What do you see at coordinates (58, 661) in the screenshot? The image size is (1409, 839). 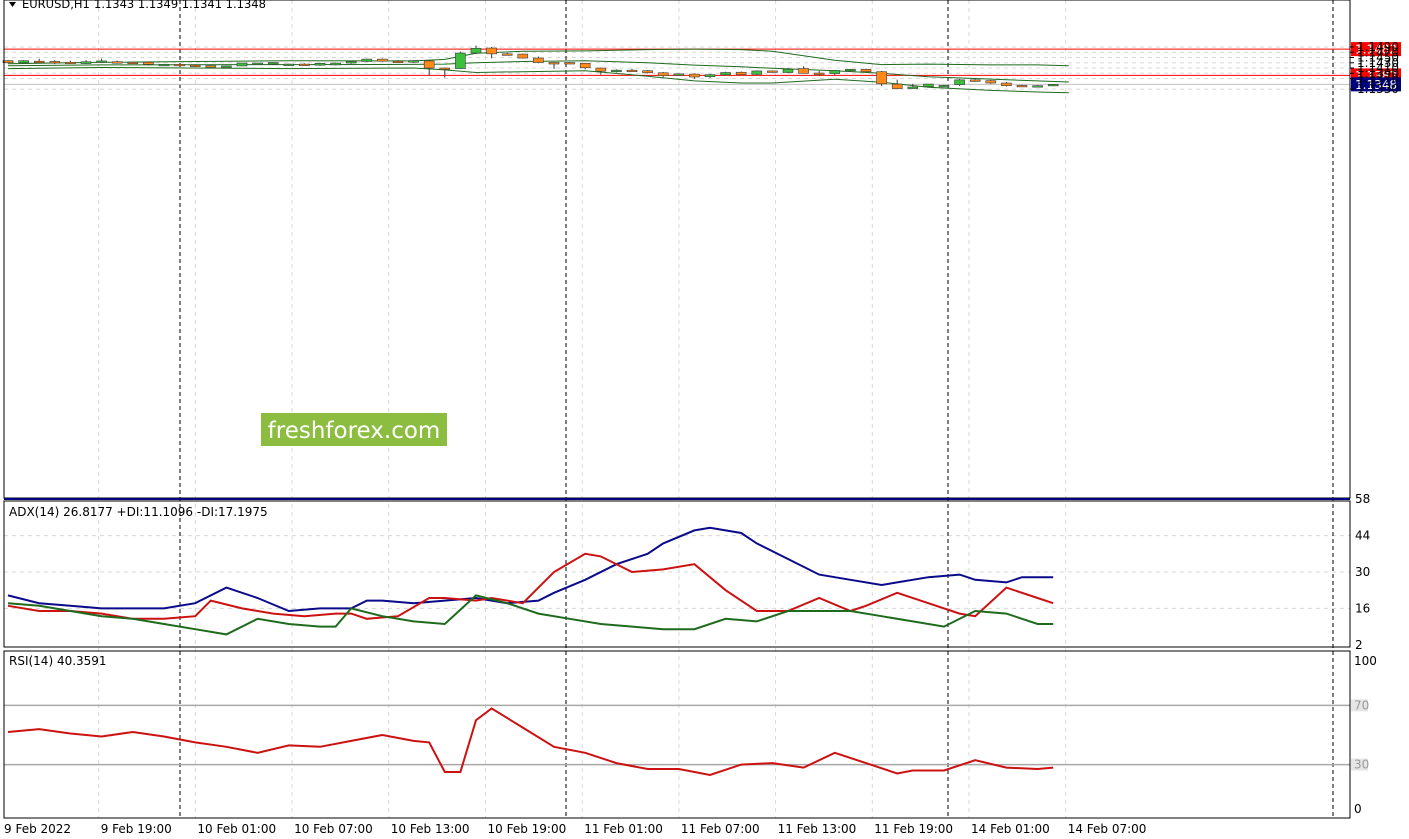 I see `rsi-label: RSI(14) 40.3591` at bounding box center [58, 661].